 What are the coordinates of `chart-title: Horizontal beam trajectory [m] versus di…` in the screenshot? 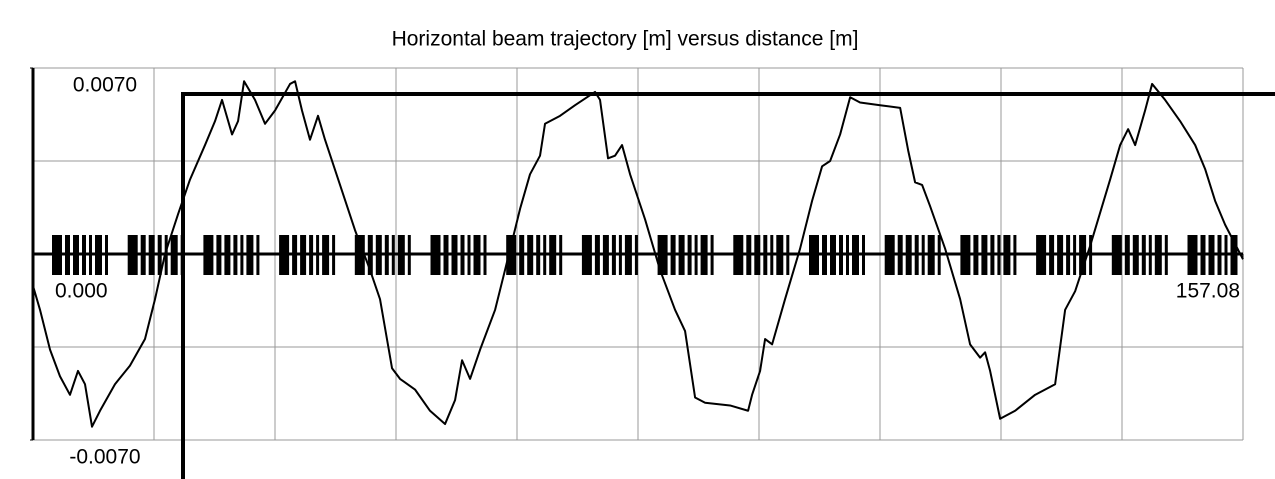 It's located at (625, 39).